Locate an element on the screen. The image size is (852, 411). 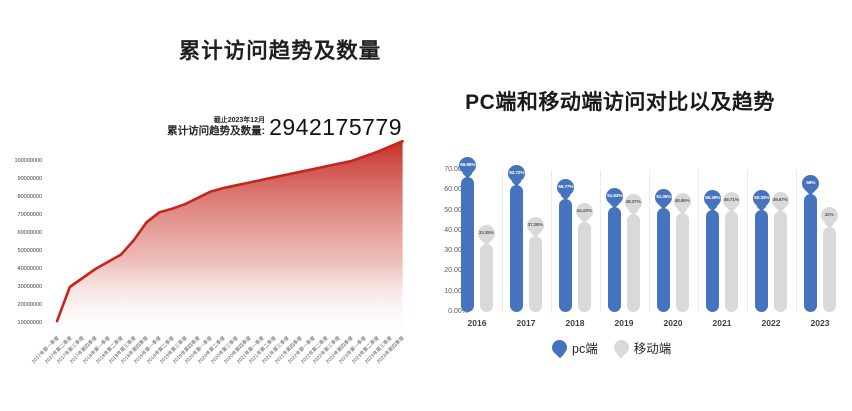
y-tick-label: 90000000 is located at coordinates (29, 179).